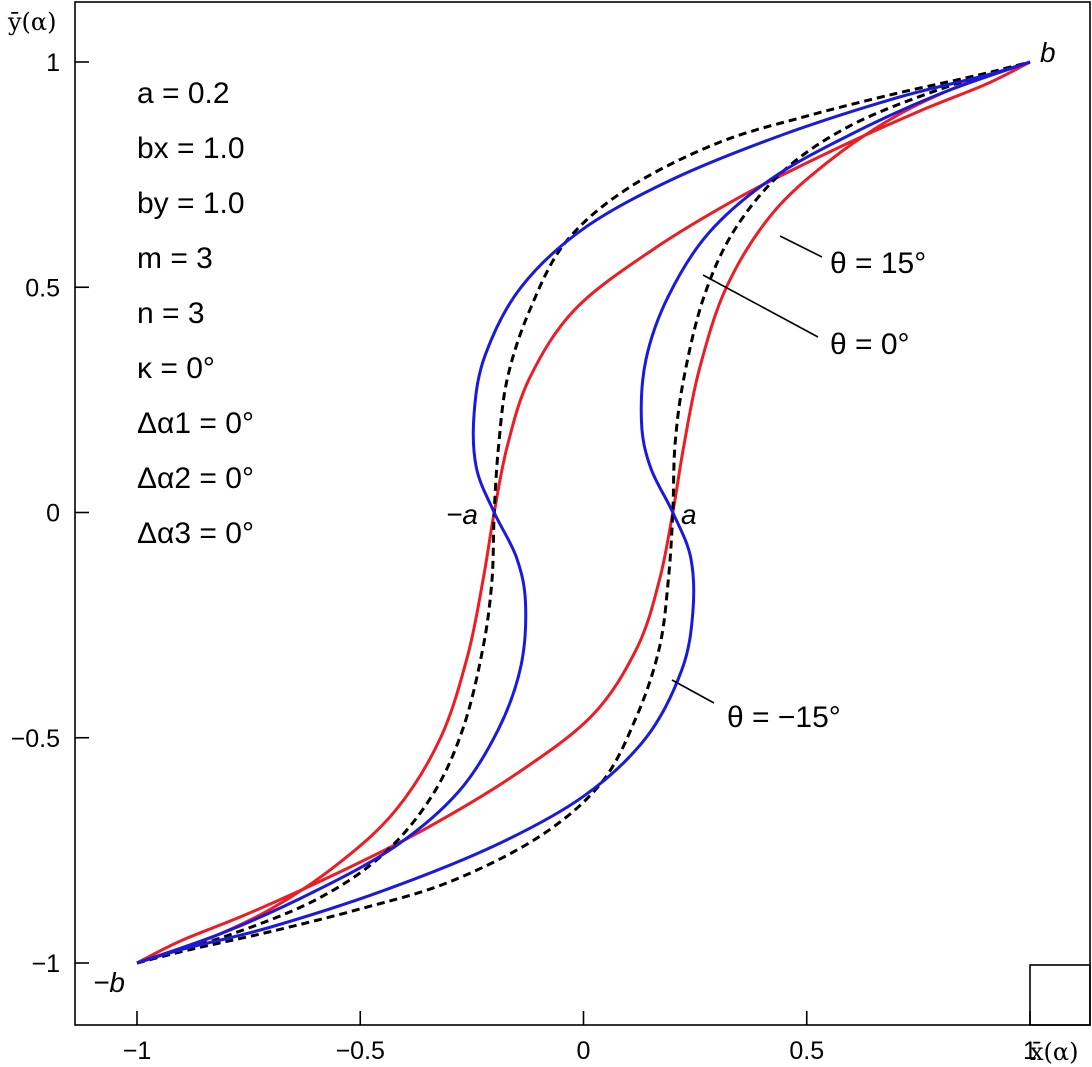  I want to click on y-tick-label: 1, so click(53, 63).